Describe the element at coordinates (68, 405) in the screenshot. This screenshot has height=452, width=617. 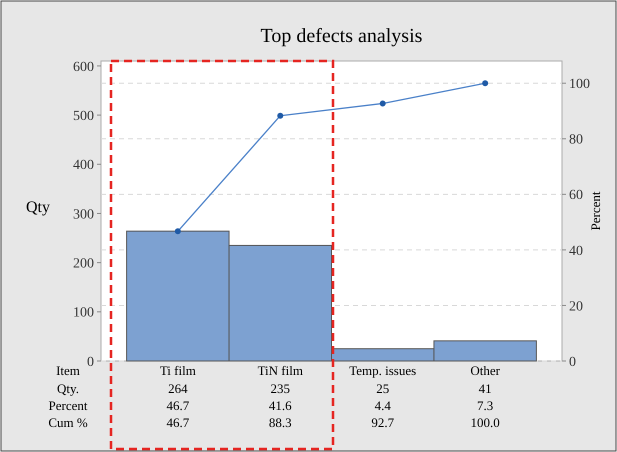
I see `text: Percent` at that location.